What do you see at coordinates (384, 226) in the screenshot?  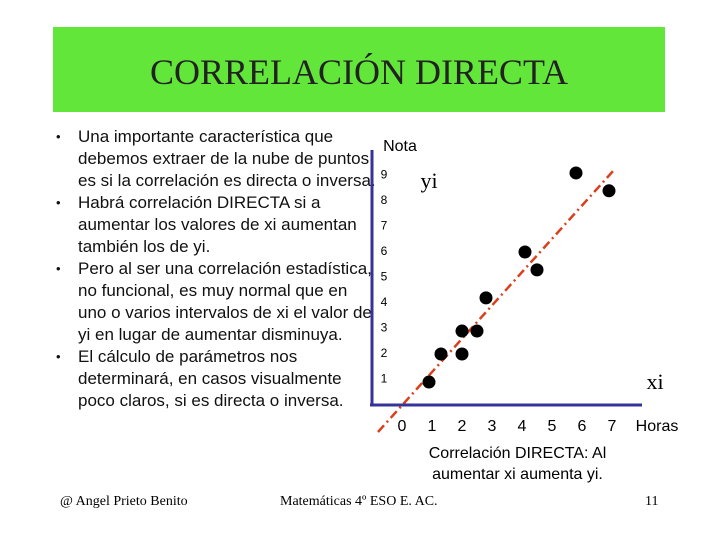 I see `y-tick-label: 7` at bounding box center [384, 226].